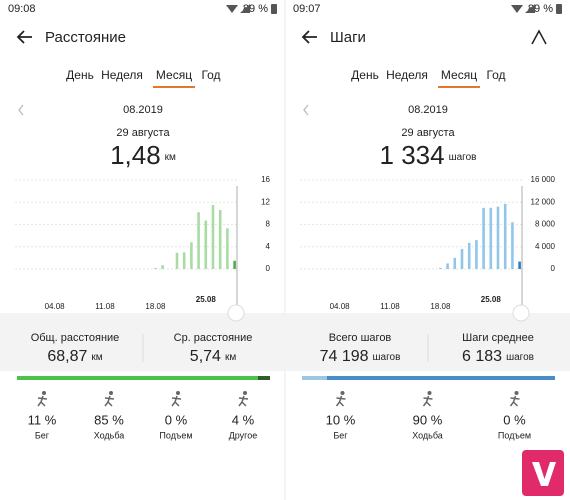 The height and width of the screenshot is (500, 570). What do you see at coordinates (42, 419) in the screenshot?
I see `activity-percent: 11 %` at bounding box center [42, 419].